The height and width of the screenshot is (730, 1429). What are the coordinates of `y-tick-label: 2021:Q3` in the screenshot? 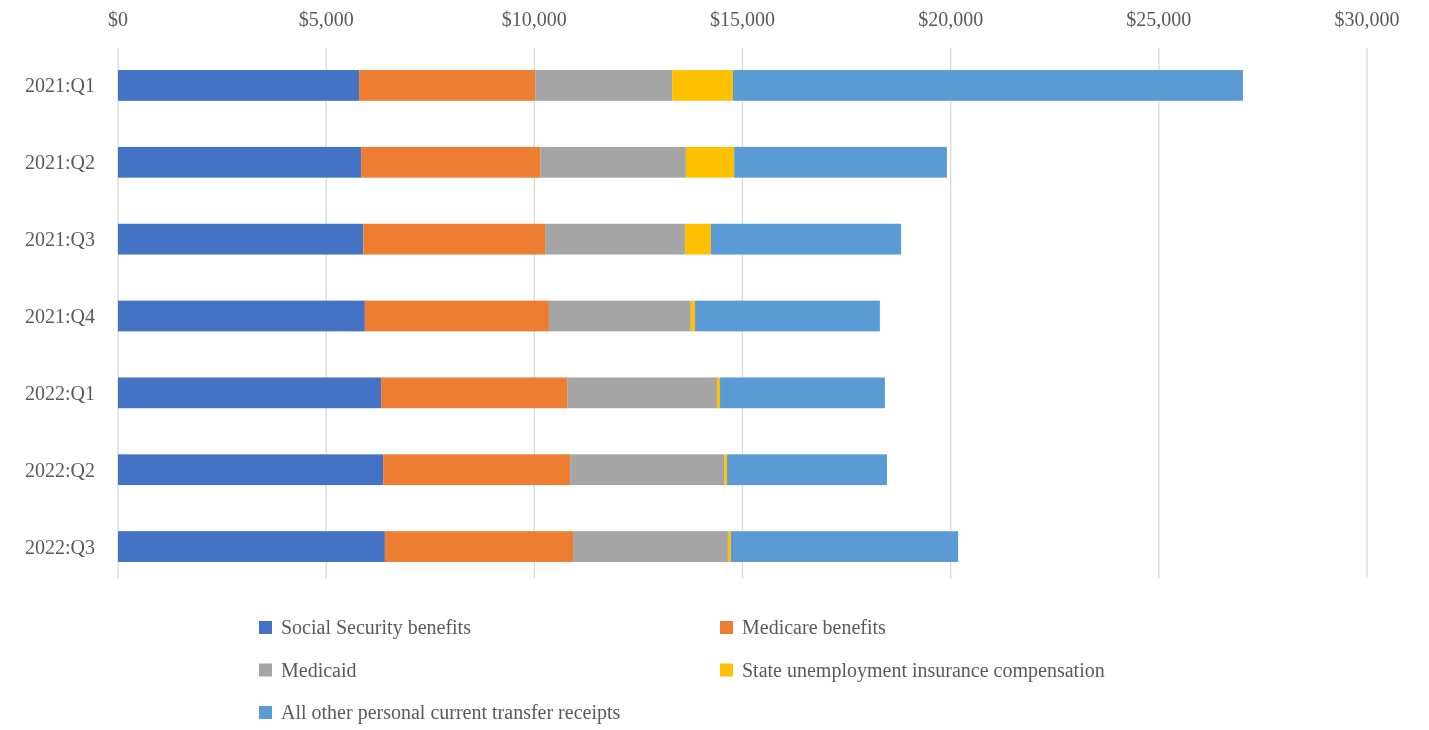 It's located at (60, 239).